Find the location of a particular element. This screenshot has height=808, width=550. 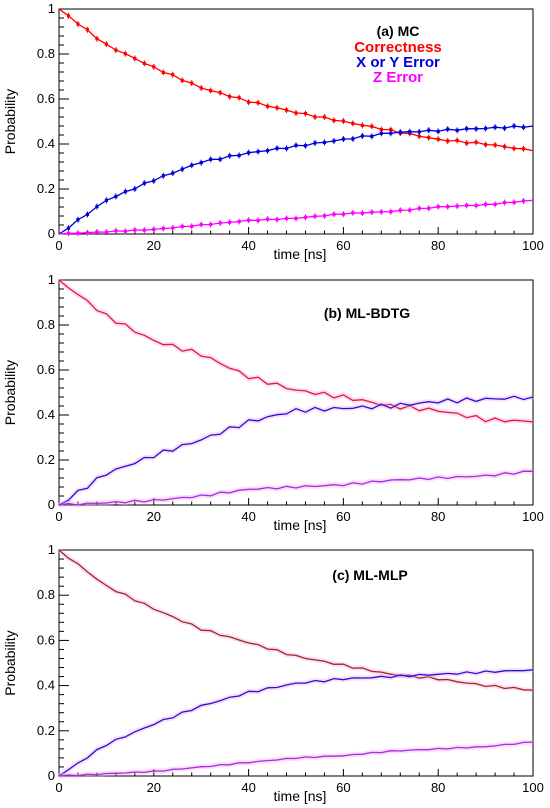

legend-entry: X or Y Error is located at coordinates (398, 62).